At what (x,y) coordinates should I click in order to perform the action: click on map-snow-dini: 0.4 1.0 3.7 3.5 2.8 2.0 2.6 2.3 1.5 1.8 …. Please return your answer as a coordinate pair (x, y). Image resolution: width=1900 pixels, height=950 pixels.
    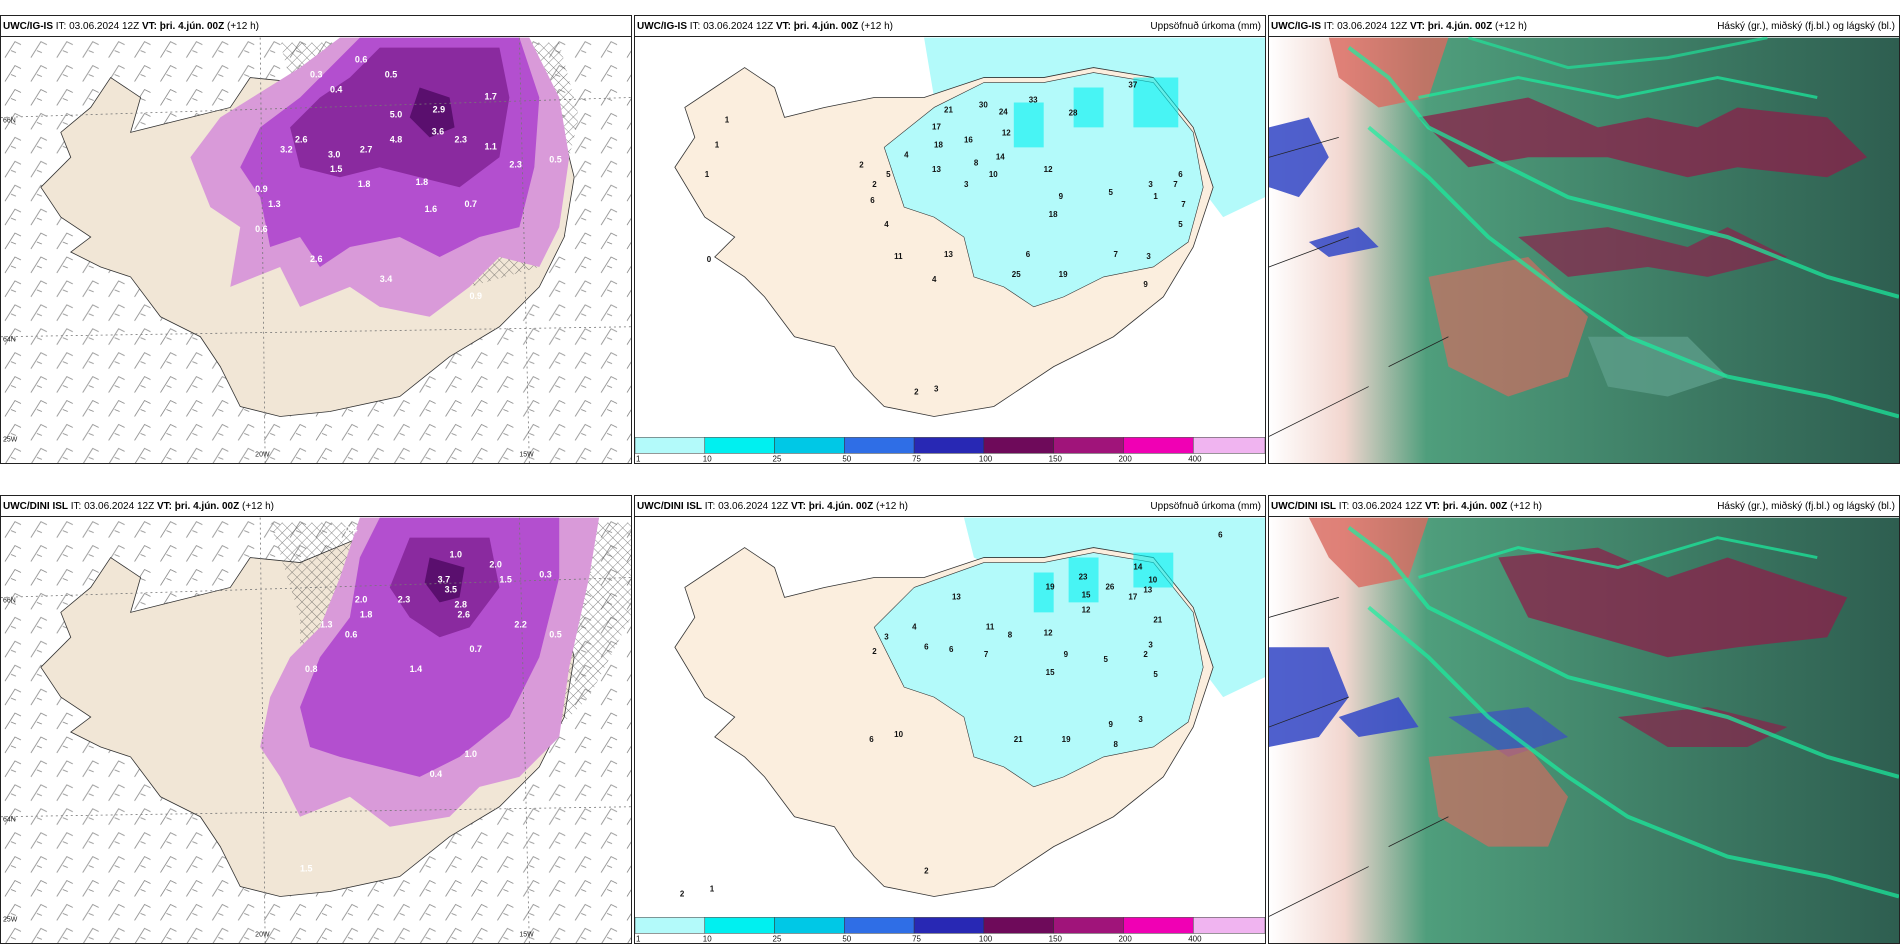
    Looking at the image, I should click on (316, 730).